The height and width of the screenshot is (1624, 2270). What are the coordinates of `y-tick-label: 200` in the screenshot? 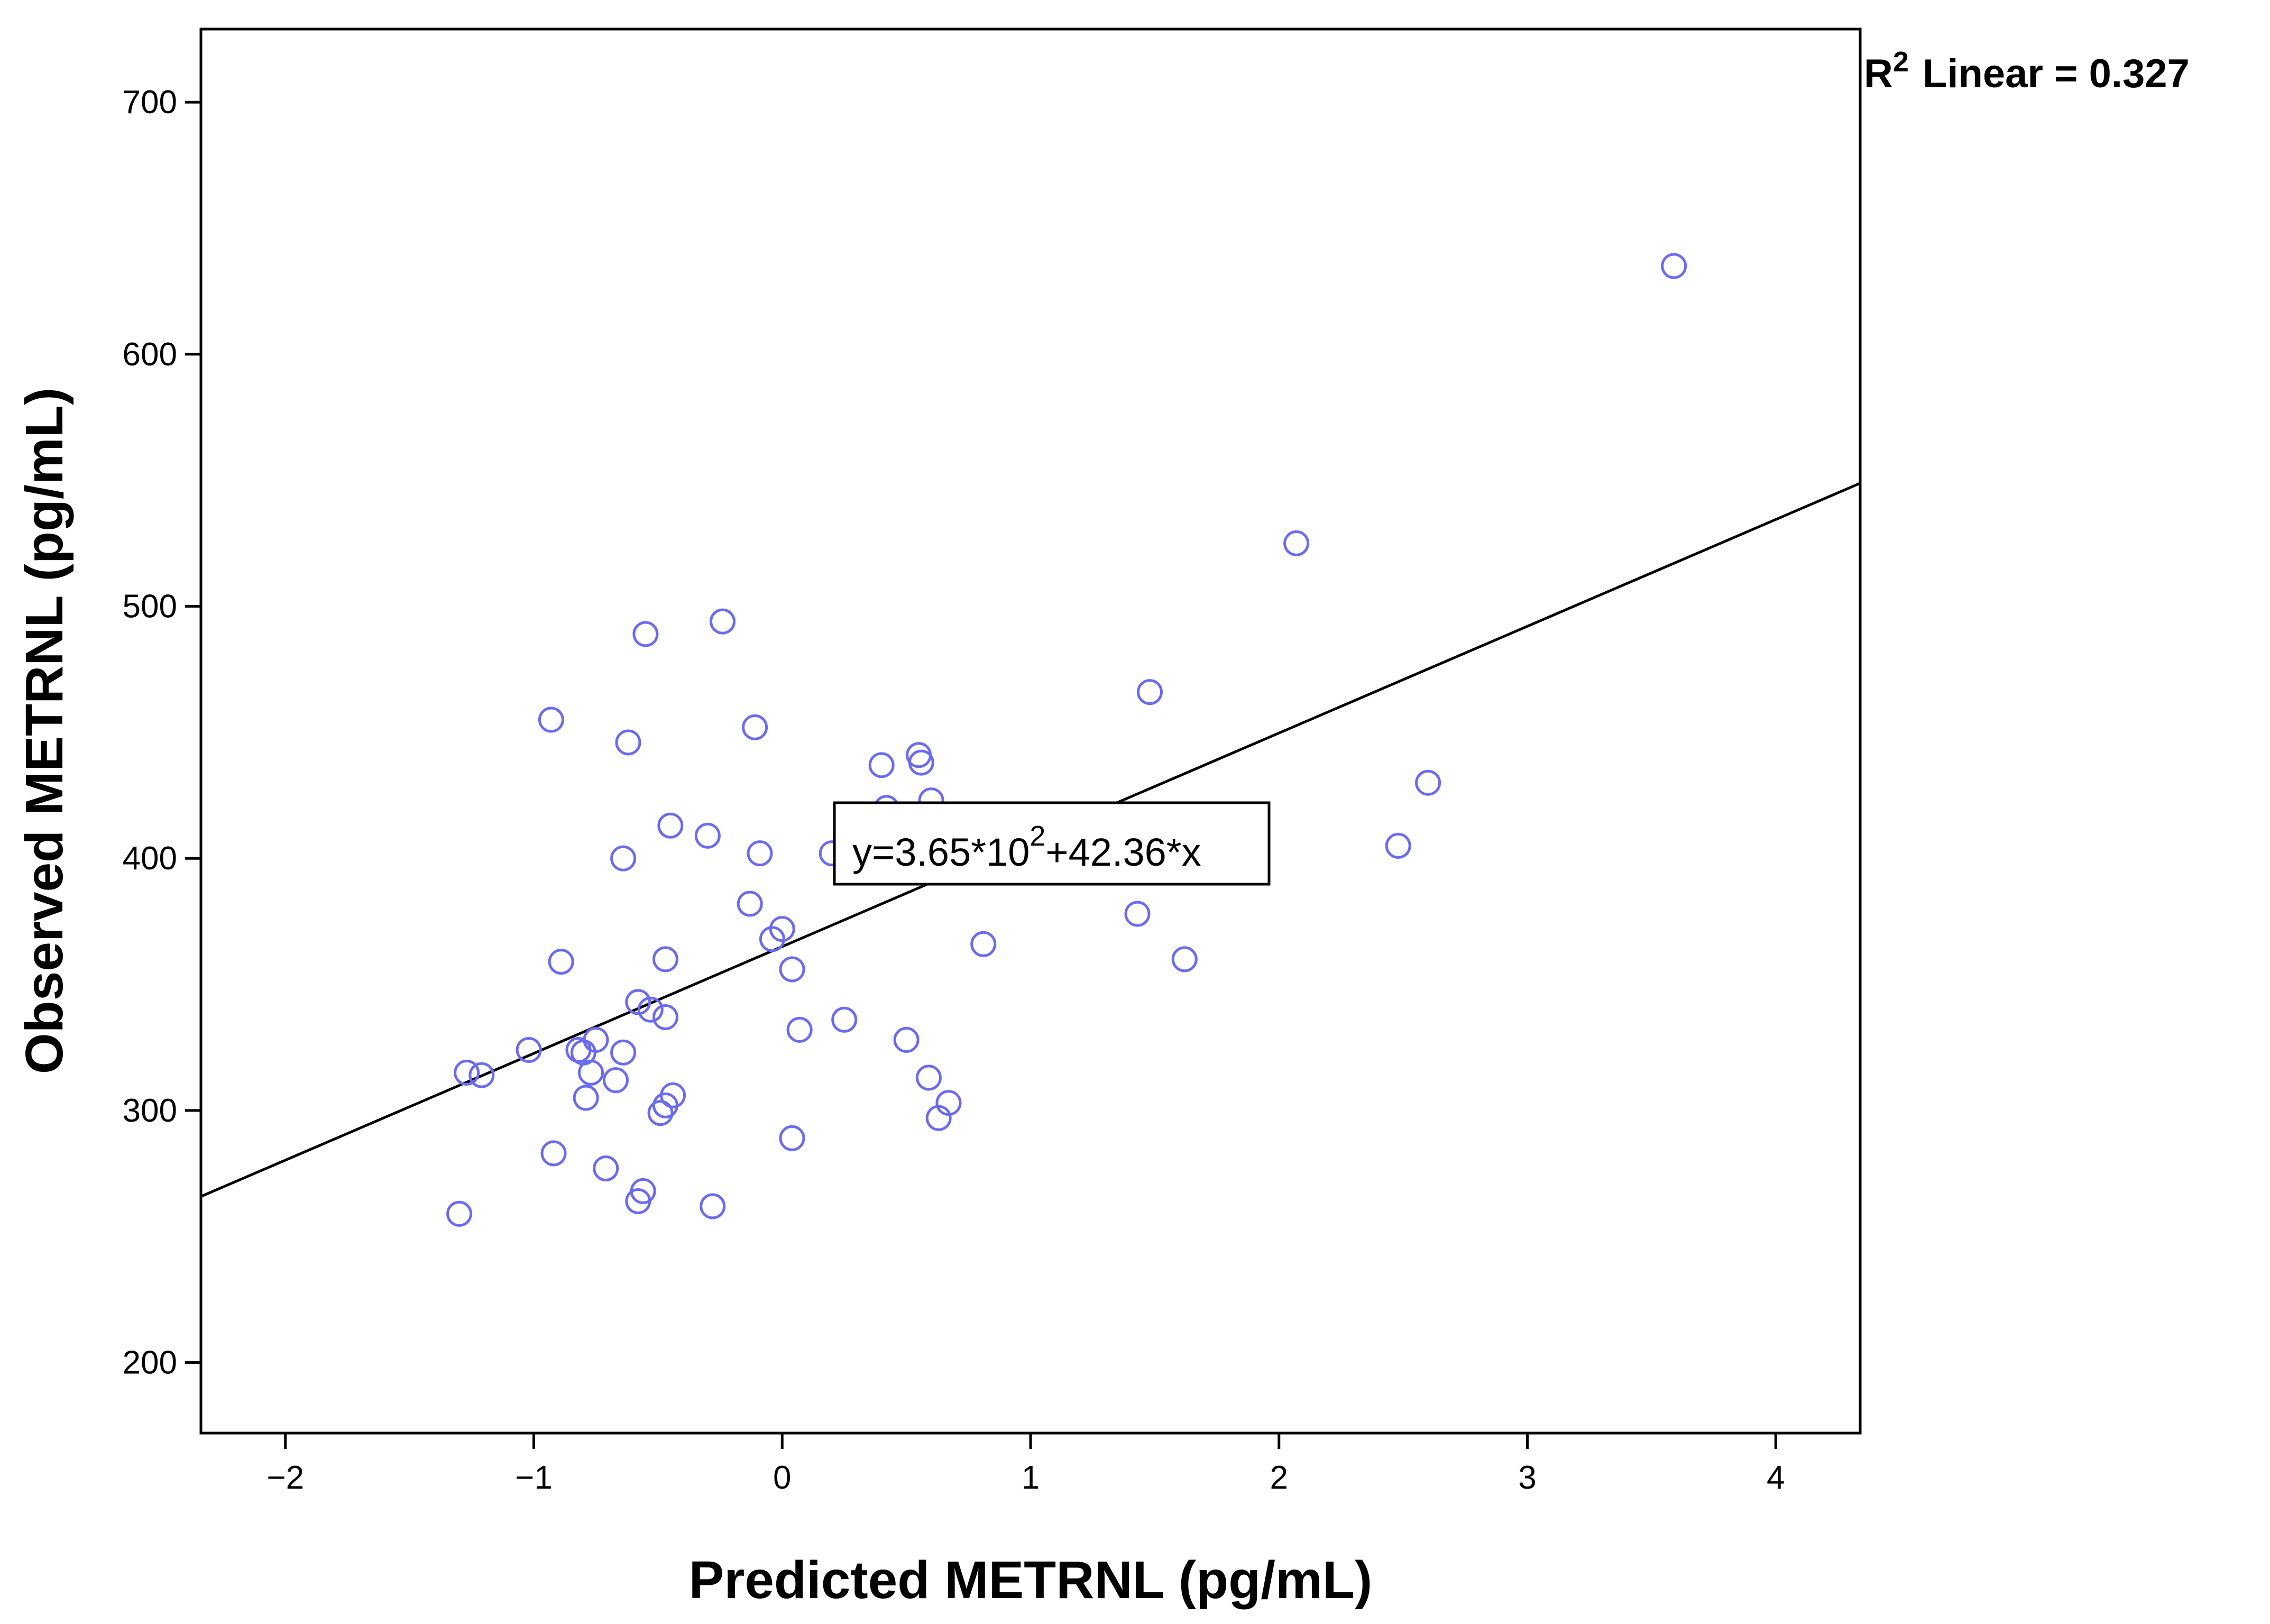 It's located at (150, 1363).